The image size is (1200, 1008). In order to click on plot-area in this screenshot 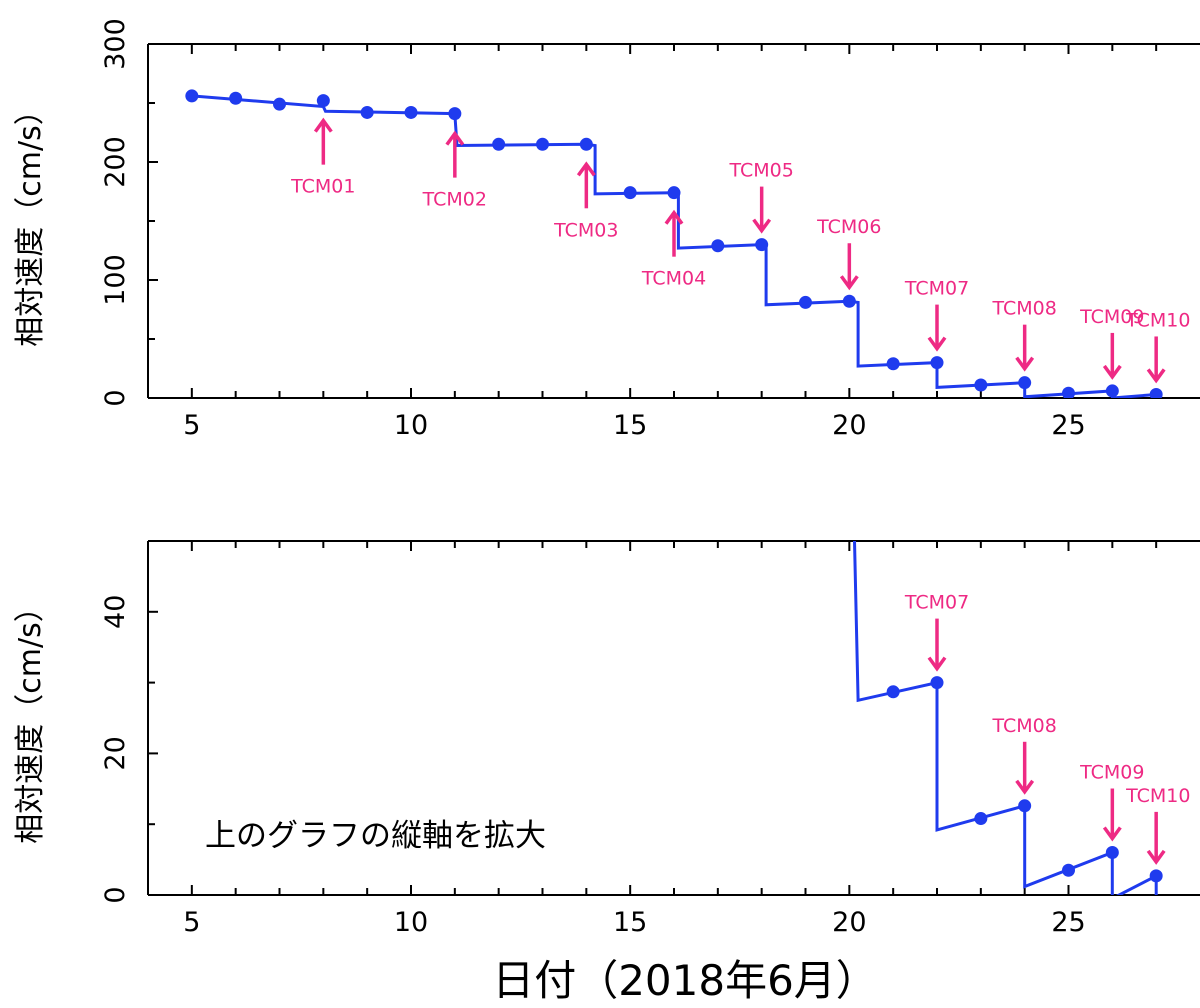, I will do `click(1007, 718)`.